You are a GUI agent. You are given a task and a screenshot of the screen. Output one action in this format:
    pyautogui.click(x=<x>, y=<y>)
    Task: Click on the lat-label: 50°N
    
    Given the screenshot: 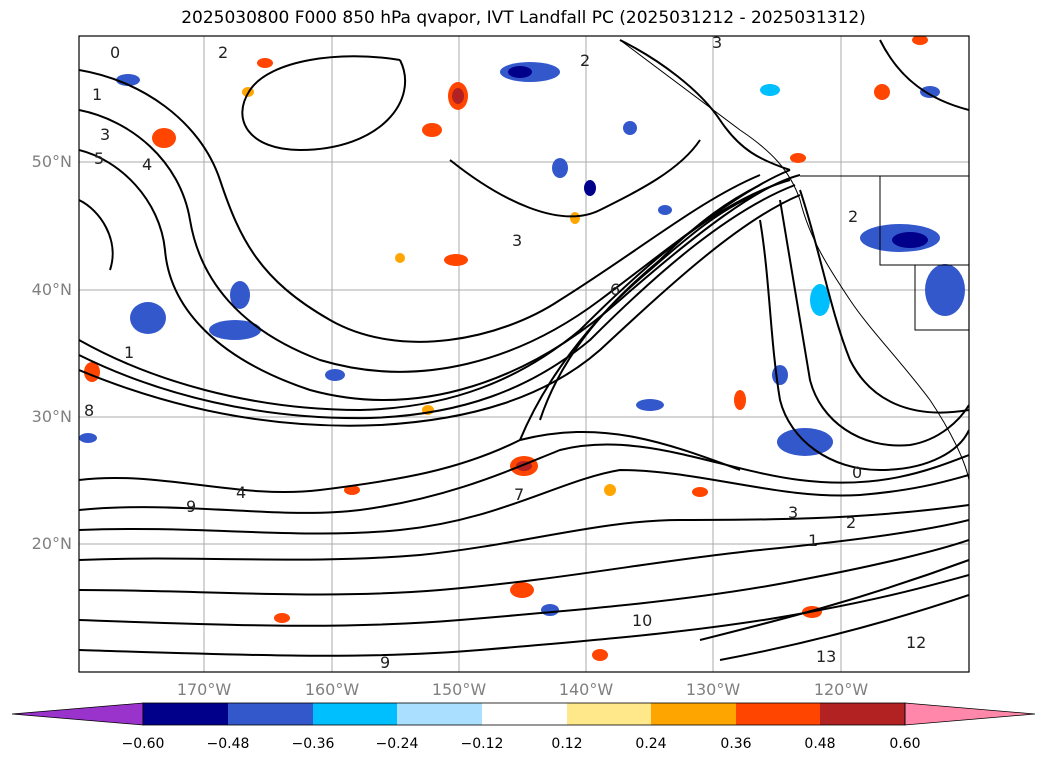 What is the action you would take?
    pyautogui.click(x=51, y=161)
    